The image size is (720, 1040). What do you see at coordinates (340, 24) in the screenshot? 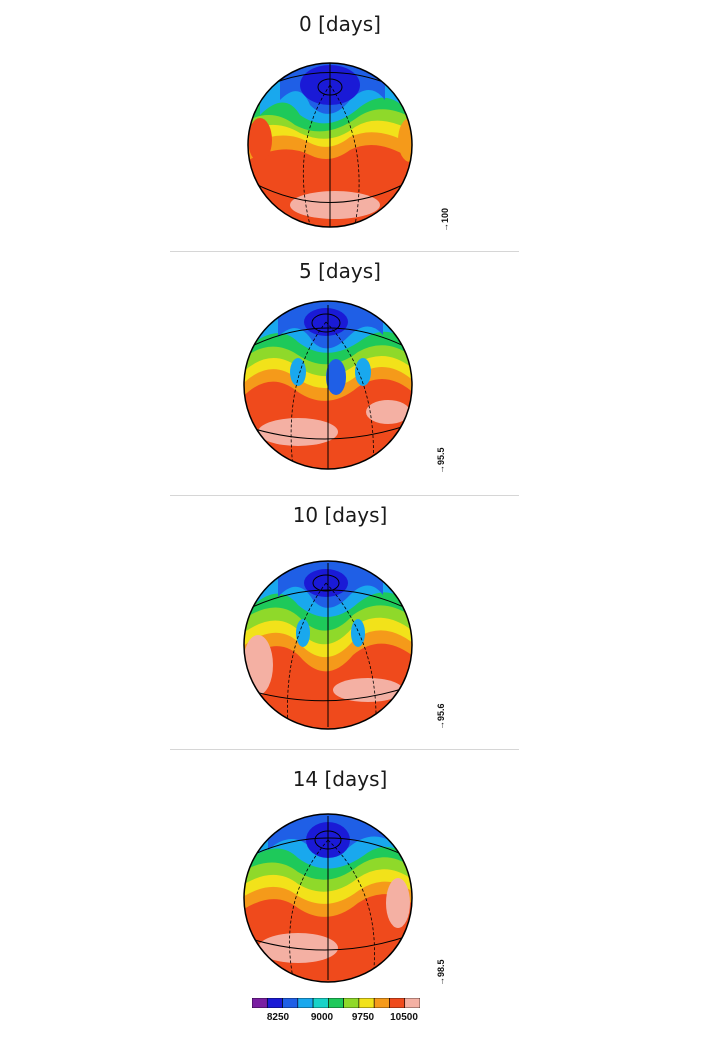
I see `panel-title-0: 0 [days]` at bounding box center [340, 24].